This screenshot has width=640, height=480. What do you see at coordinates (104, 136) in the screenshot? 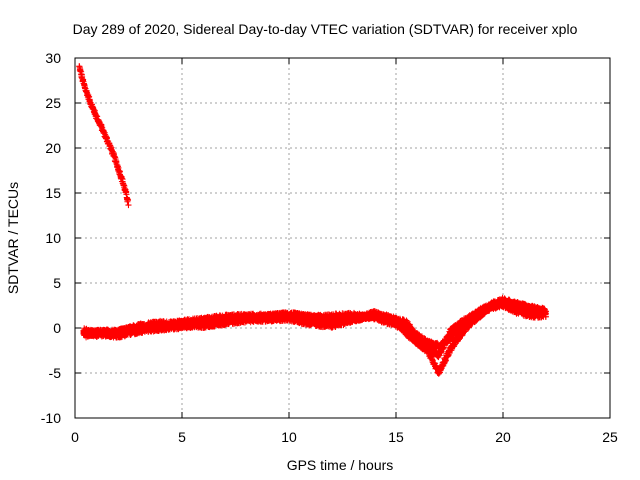
I see `series-early-decline` at bounding box center [104, 136].